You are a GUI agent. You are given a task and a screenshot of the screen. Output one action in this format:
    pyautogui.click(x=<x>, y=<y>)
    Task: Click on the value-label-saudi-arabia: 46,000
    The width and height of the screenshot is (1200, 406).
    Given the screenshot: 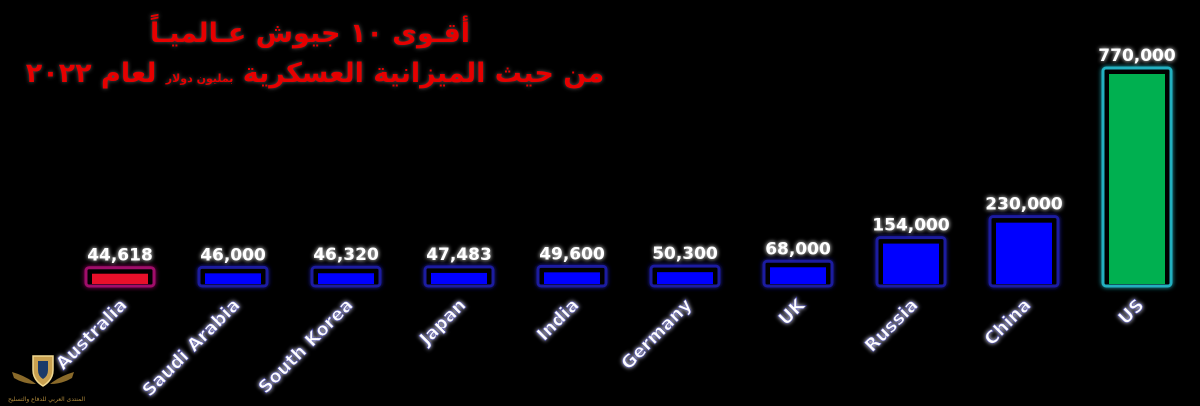 What is the action you would take?
    pyautogui.click(x=233, y=255)
    